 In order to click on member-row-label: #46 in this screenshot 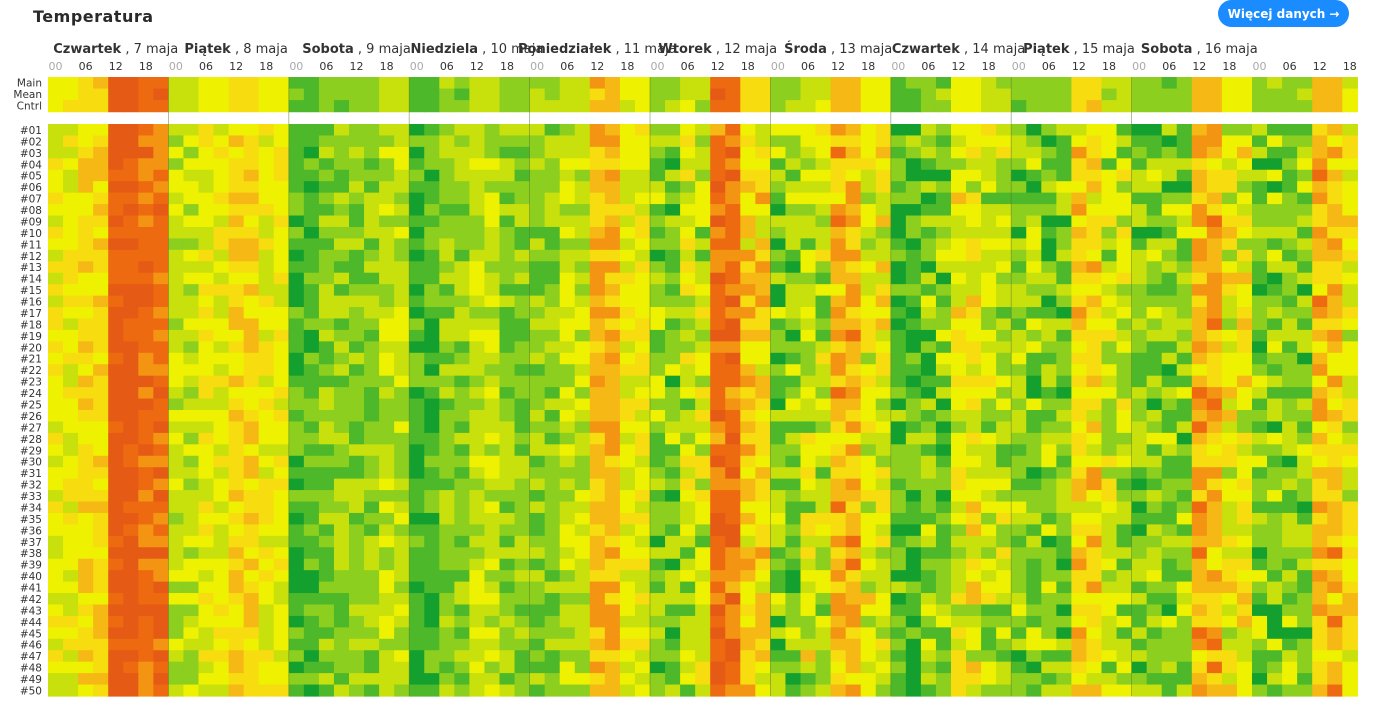, I will do `click(31, 646)`.